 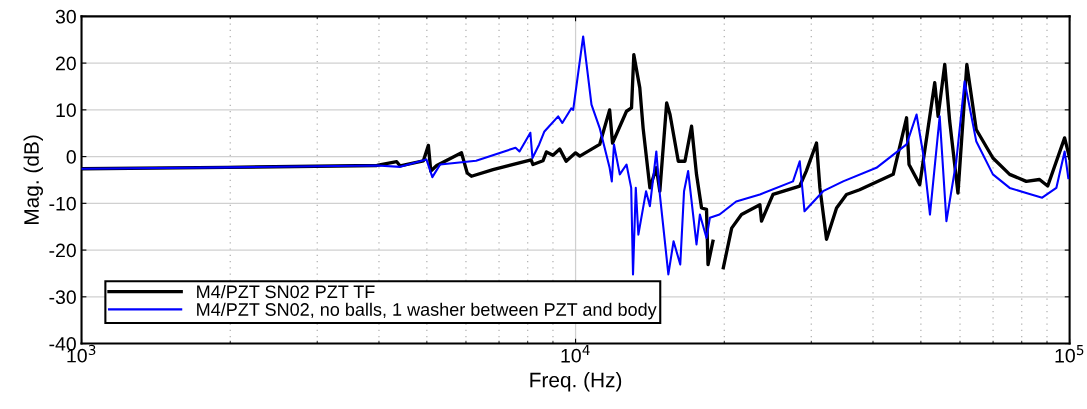 What do you see at coordinates (65, 16) in the screenshot?
I see `y-tick-label: 30` at bounding box center [65, 16].